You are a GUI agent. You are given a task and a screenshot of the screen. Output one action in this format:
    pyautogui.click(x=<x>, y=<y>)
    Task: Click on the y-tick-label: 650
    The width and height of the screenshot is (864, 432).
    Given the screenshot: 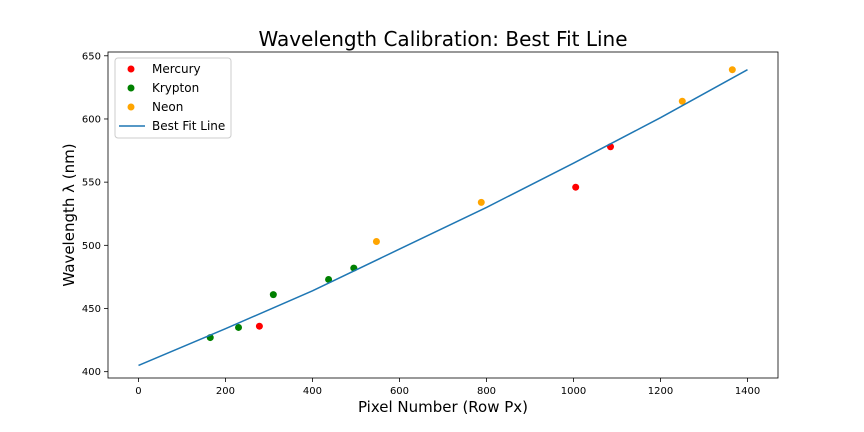 What is the action you would take?
    pyautogui.click(x=91, y=56)
    